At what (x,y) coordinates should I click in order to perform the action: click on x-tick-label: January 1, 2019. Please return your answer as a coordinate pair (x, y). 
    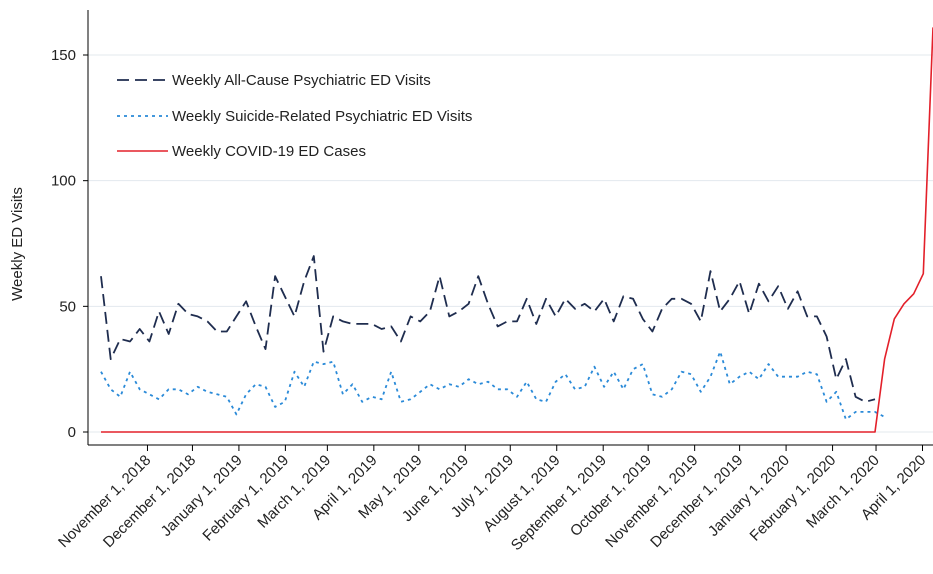
    Looking at the image, I should click on (202, 496).